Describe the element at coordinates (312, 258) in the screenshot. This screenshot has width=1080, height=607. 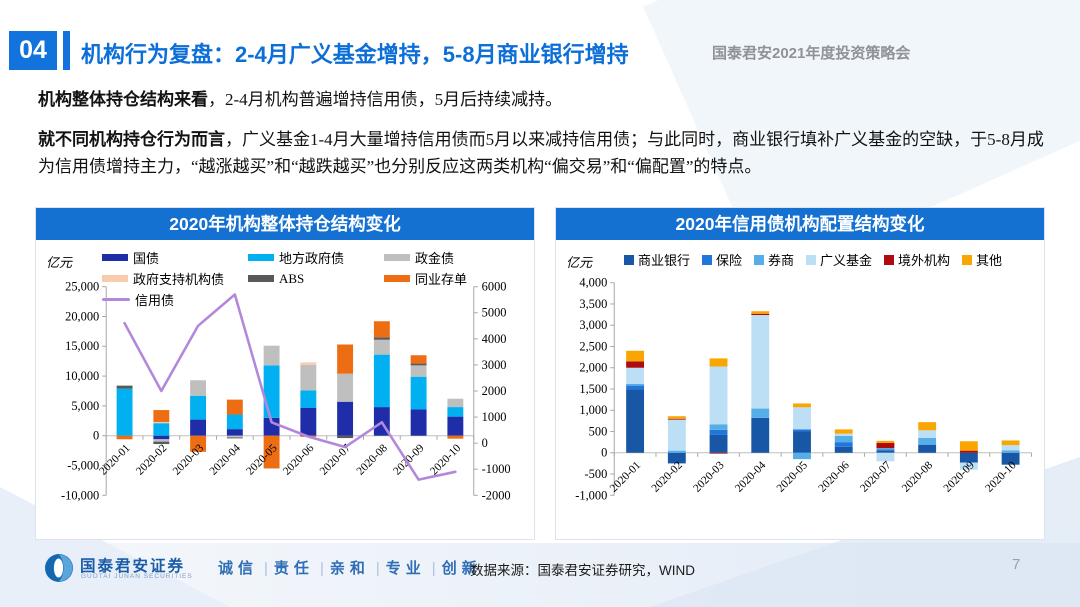
I see `legend-label: 地方政府债` at that location.